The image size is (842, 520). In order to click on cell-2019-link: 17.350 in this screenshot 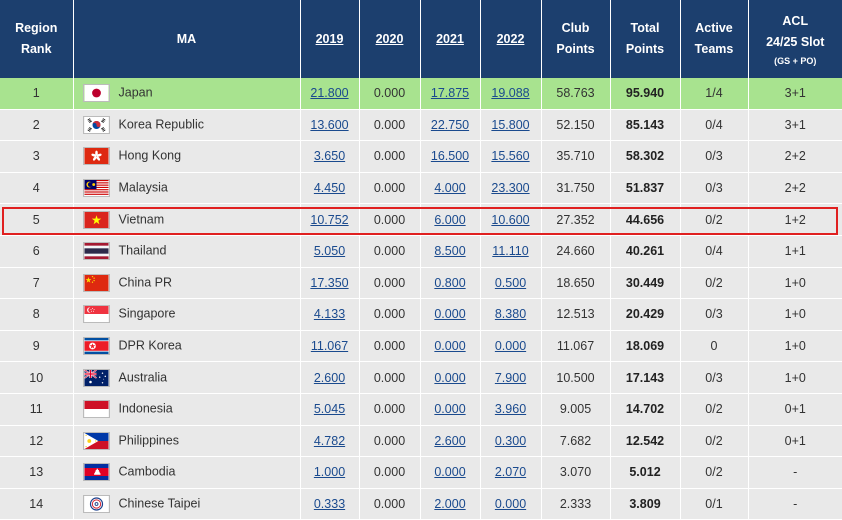, I will do `click(329, 282)`.